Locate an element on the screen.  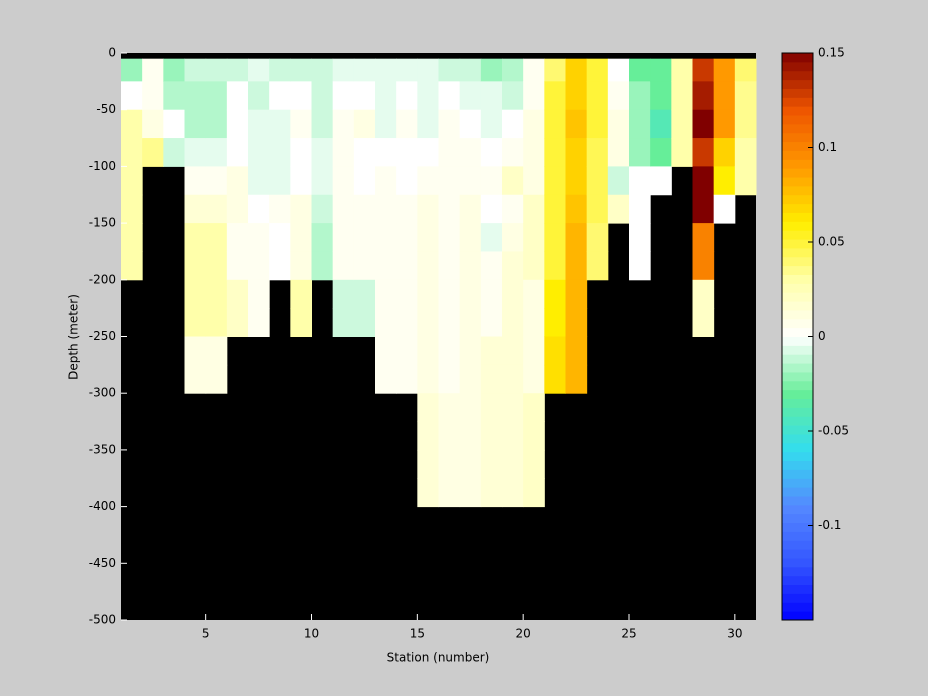
y-tick-label: -150 is located at coordinates (102, 223).